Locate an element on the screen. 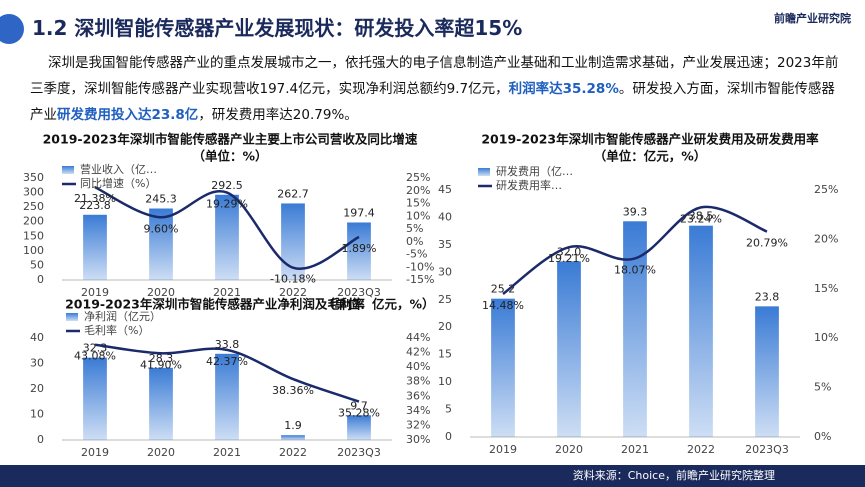 The image size is (865, 487). y2-tick-label: 36% is located at coordinates (418, 395).